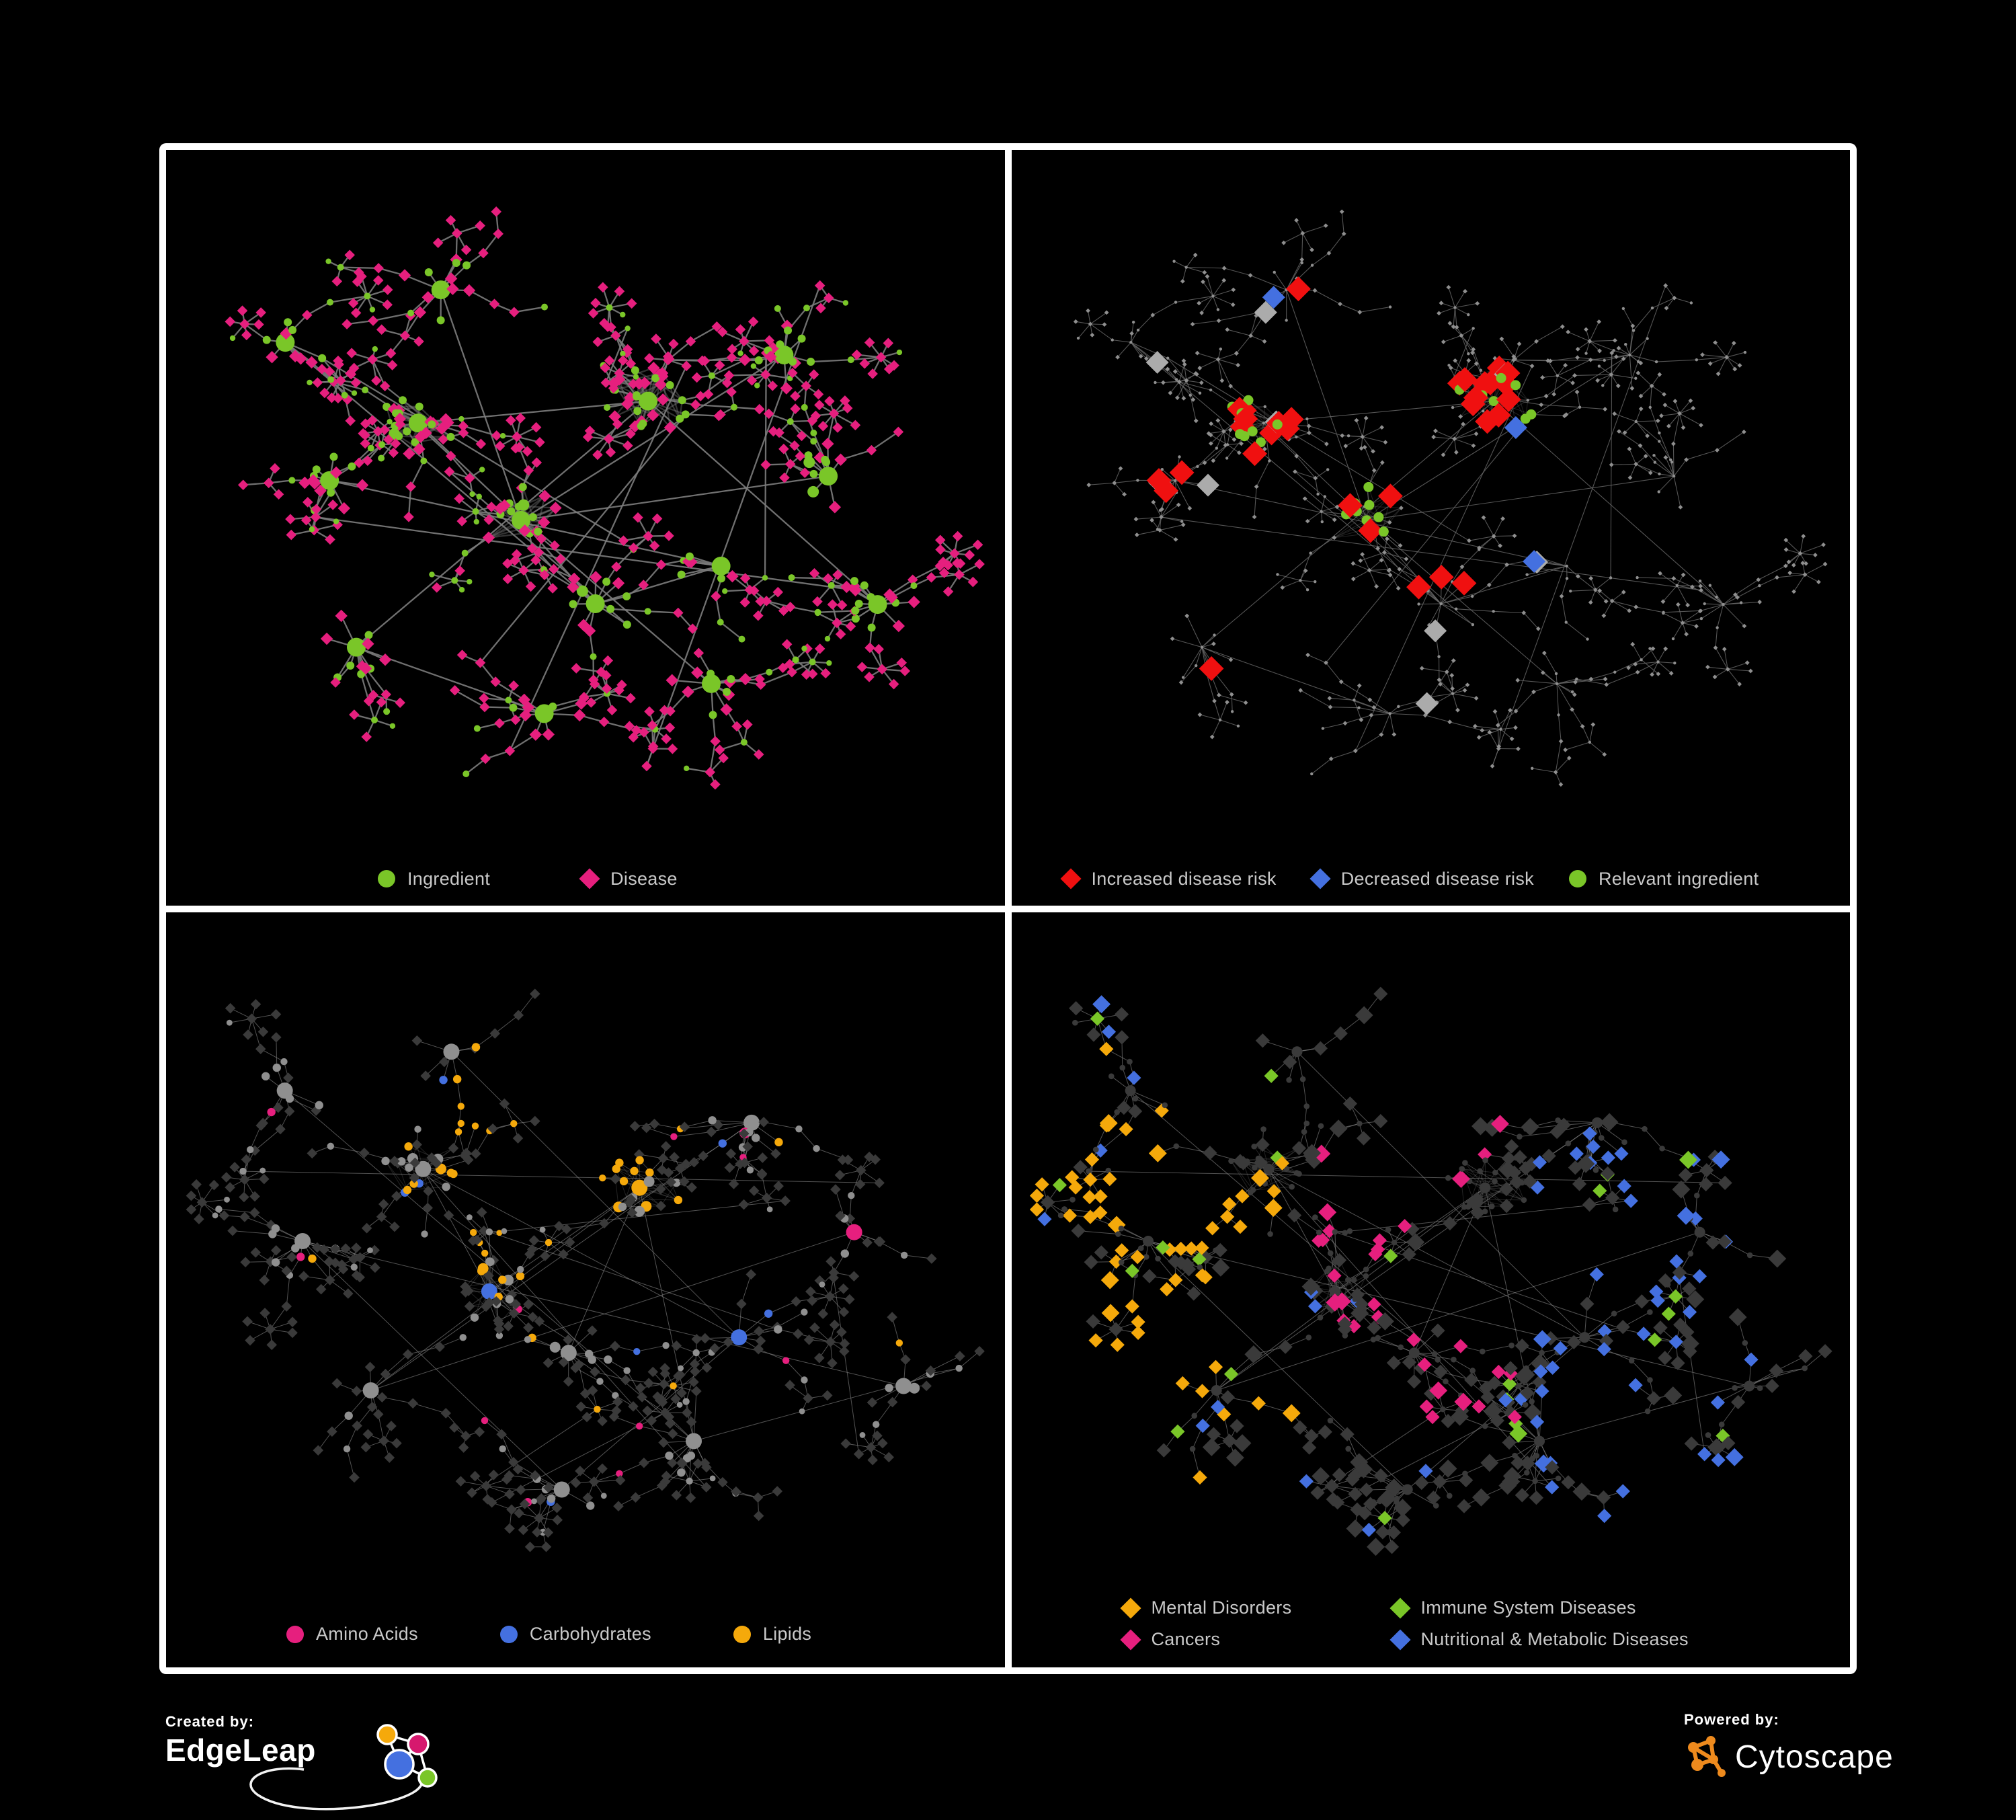 The image size is (2016, 1820). Describe the element at coordinates (1221, 1607) in the screenshot. I see `legend-label: Mental Disorders` at that location.